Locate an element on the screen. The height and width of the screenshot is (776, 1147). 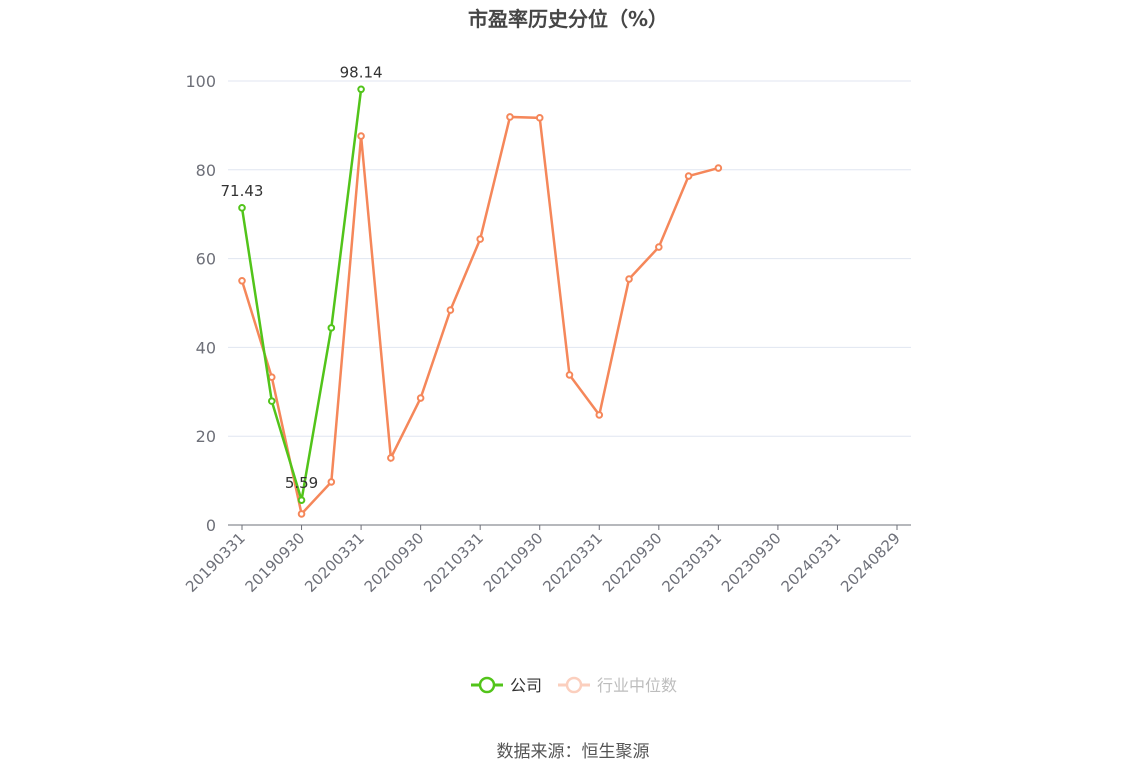
chart-title: 市盈率历史分位（%） is located at coordinates (568, 19).